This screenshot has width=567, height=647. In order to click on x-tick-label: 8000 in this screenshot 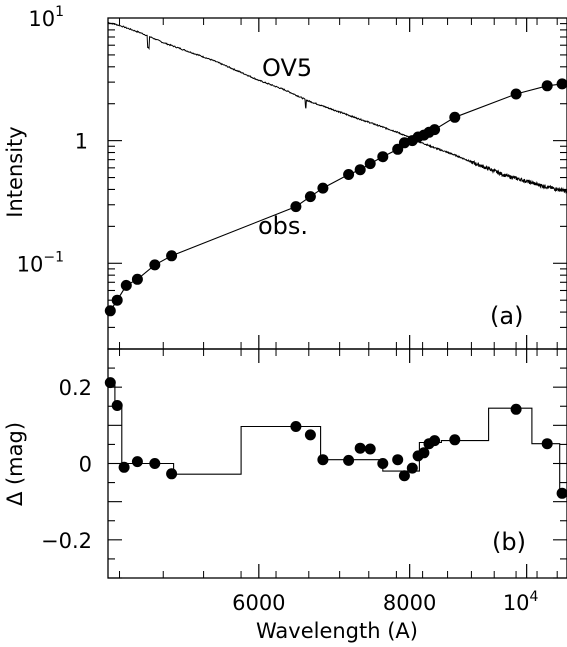, I will do `click(409, 603)`.